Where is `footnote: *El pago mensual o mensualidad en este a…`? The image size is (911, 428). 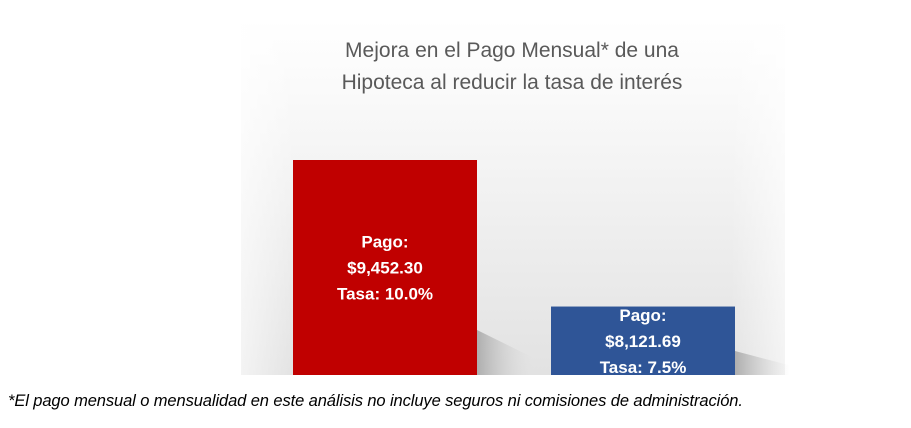 footnote: *El pago mensual o mensualidad en este a… is located at coordinates (375, 401).